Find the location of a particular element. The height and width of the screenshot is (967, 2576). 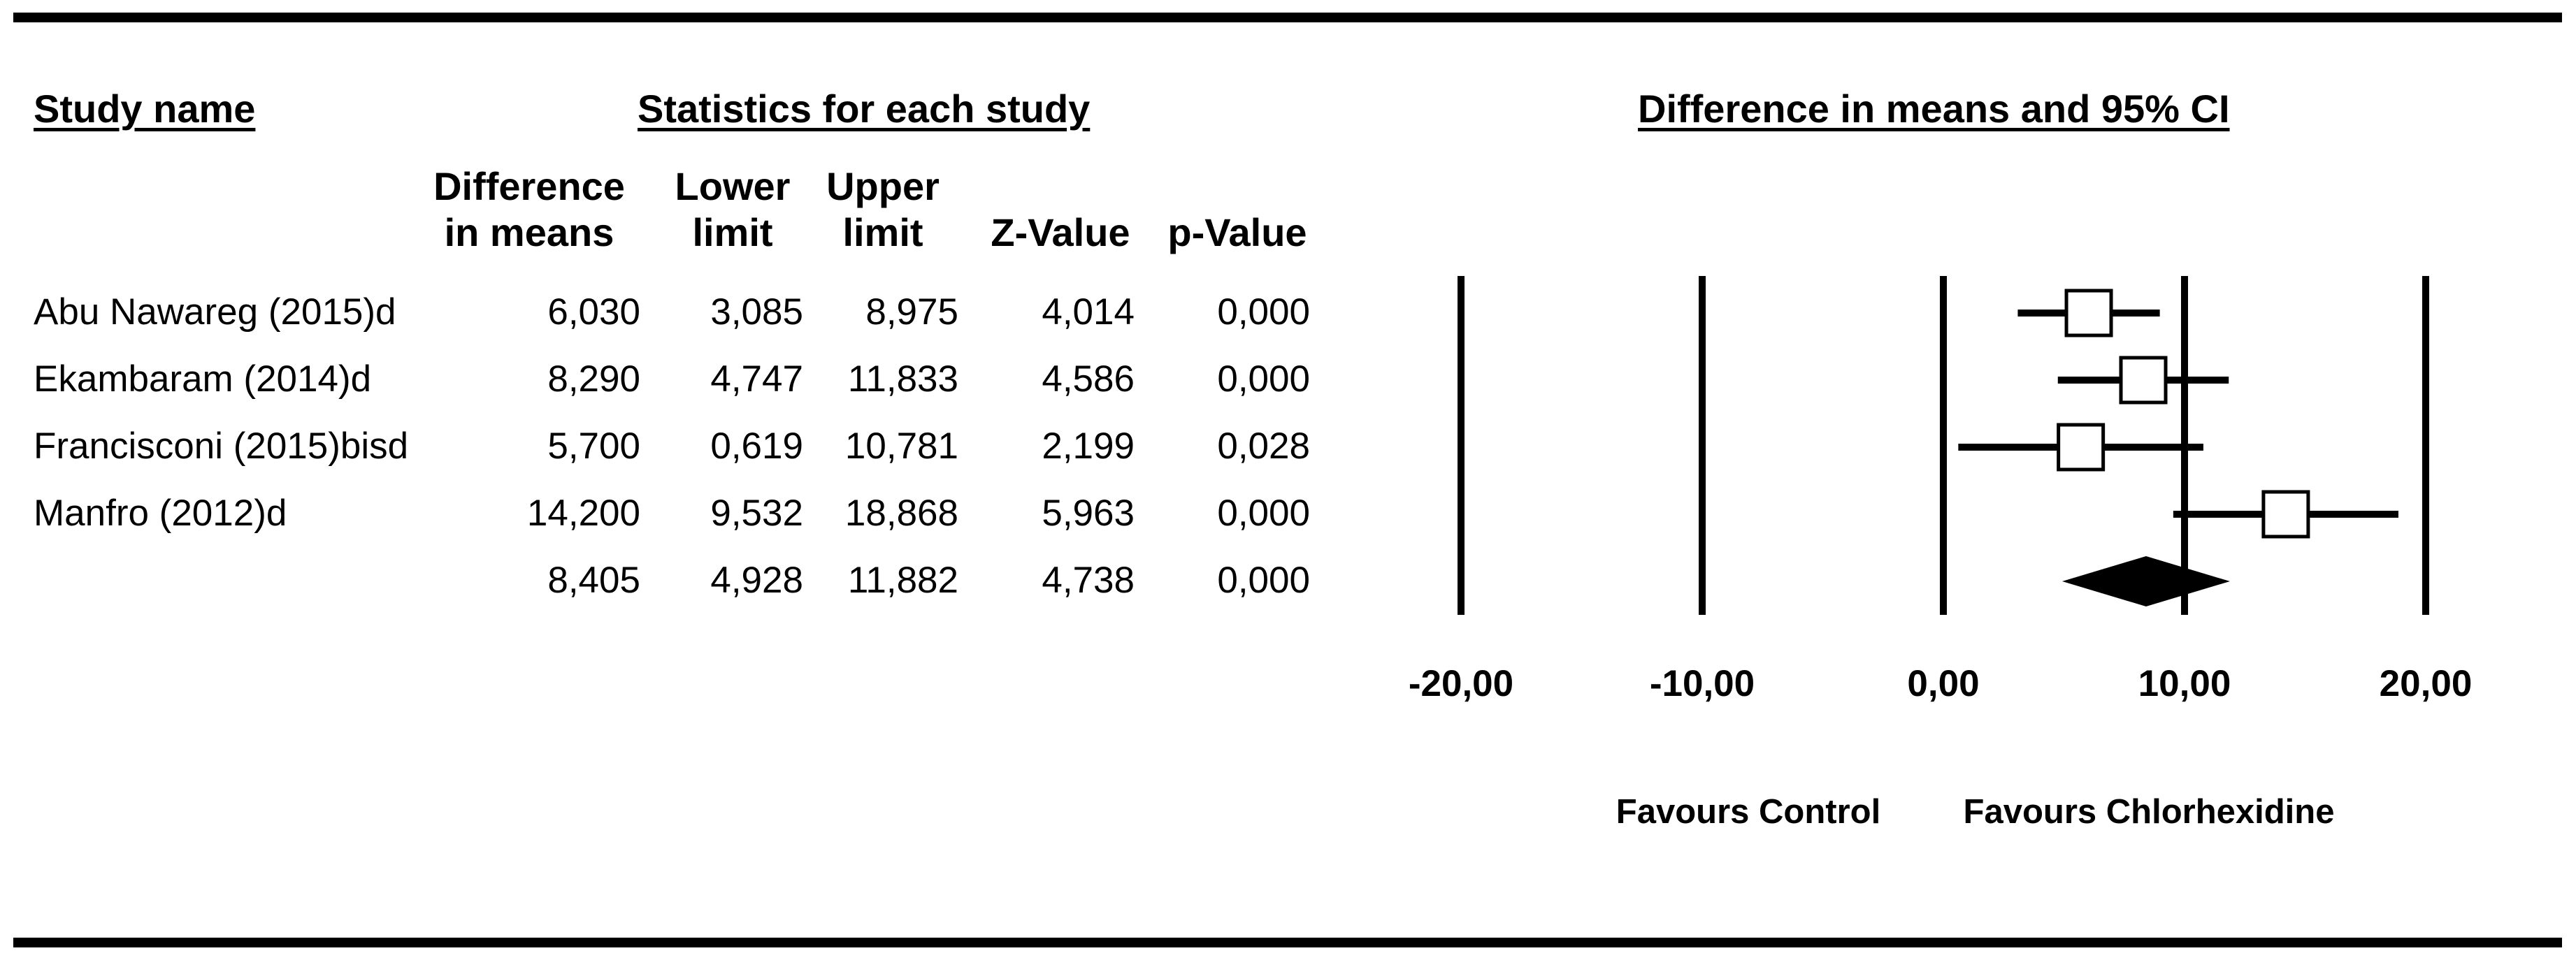

cell-z: 4,586 is located at coordinates (1088, 379).